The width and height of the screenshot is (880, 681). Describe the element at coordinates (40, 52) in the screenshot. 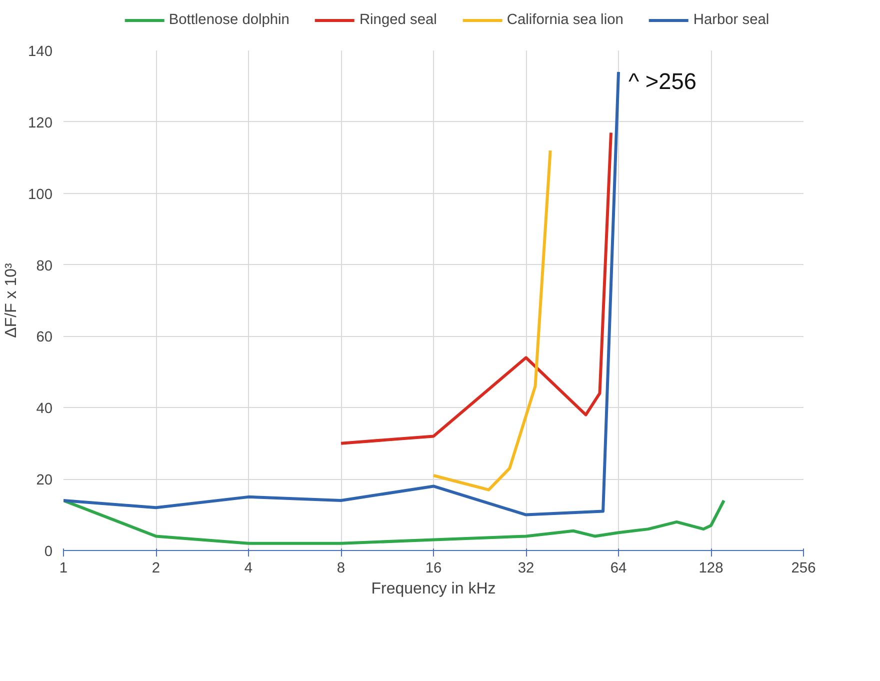

I see `y-tick-label: 140` at that location.